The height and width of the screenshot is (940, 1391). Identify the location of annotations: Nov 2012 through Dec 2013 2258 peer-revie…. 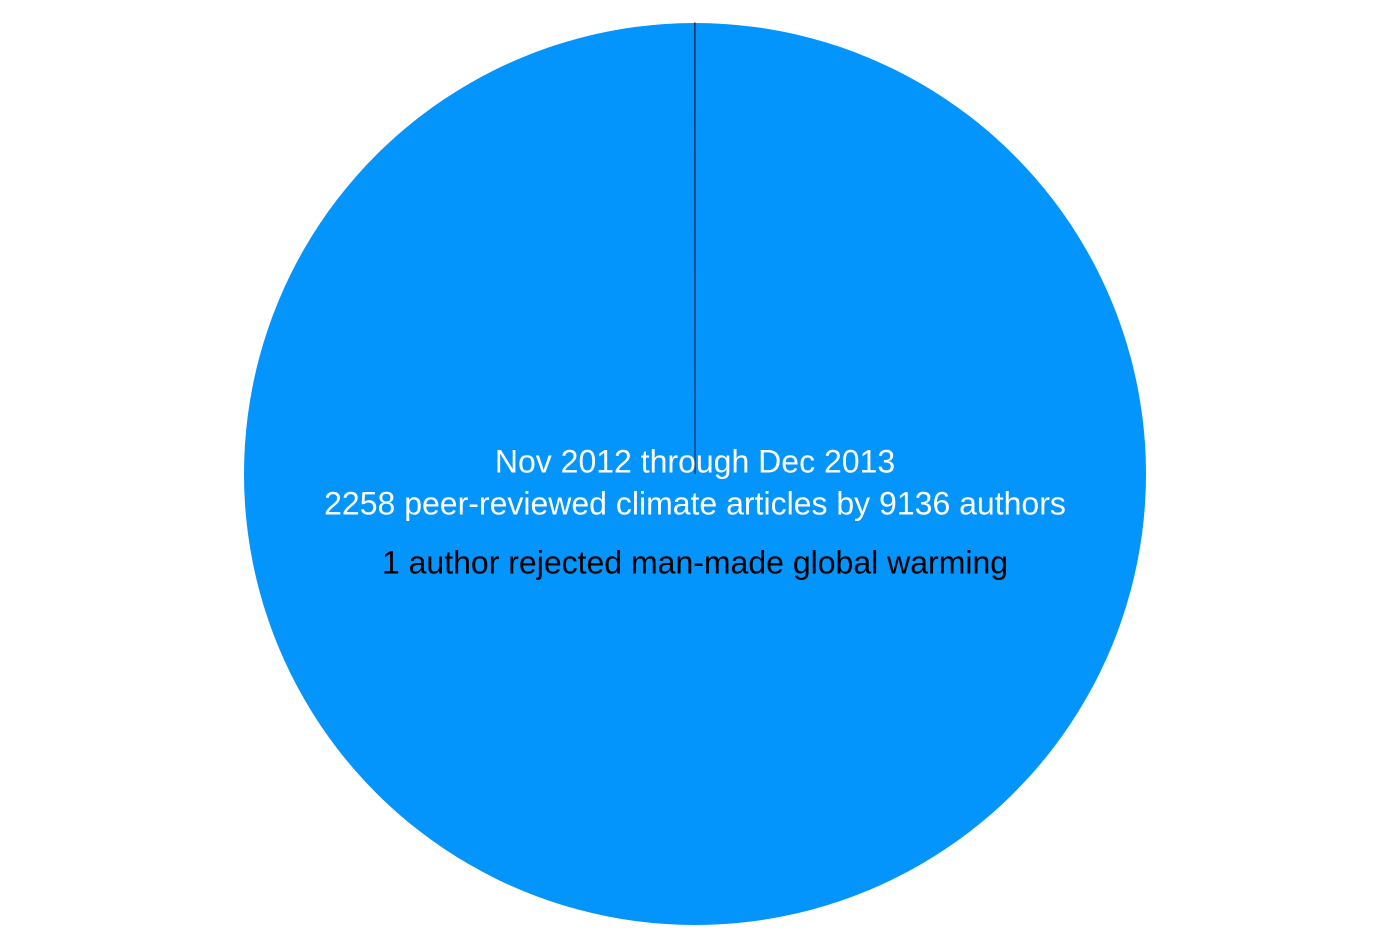
(695, 511).